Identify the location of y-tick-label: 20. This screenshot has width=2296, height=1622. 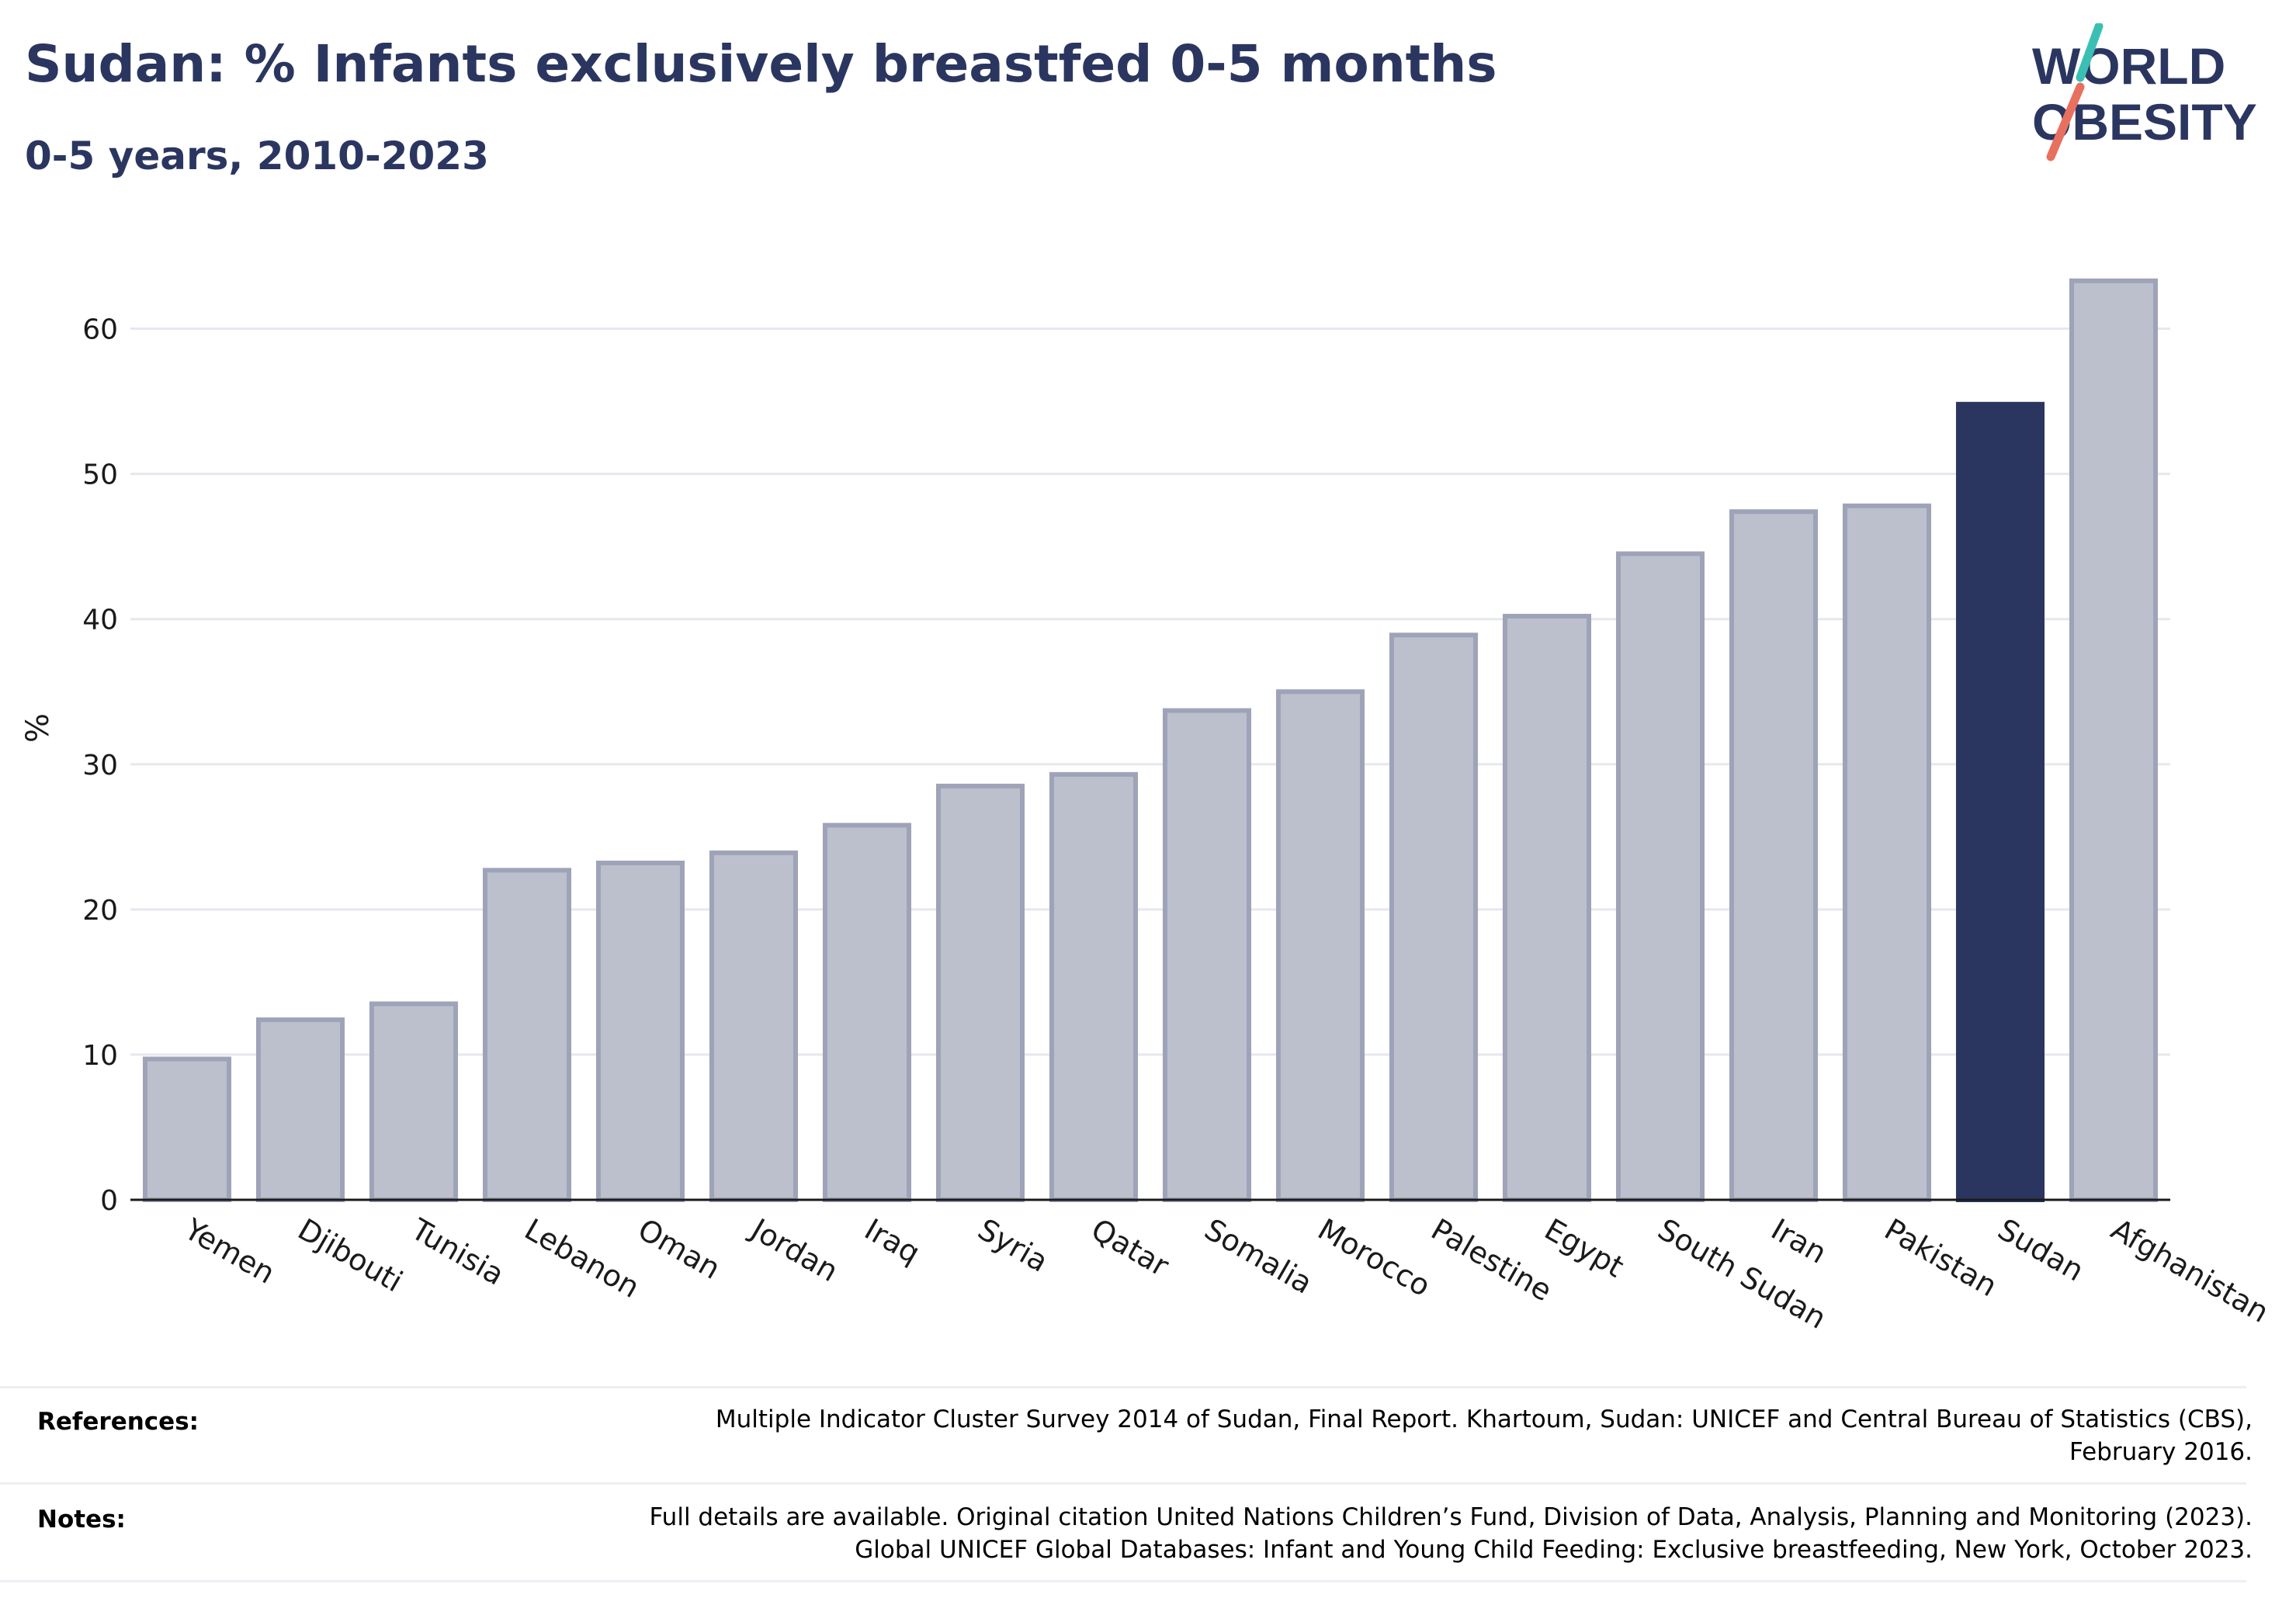
(100, 911).